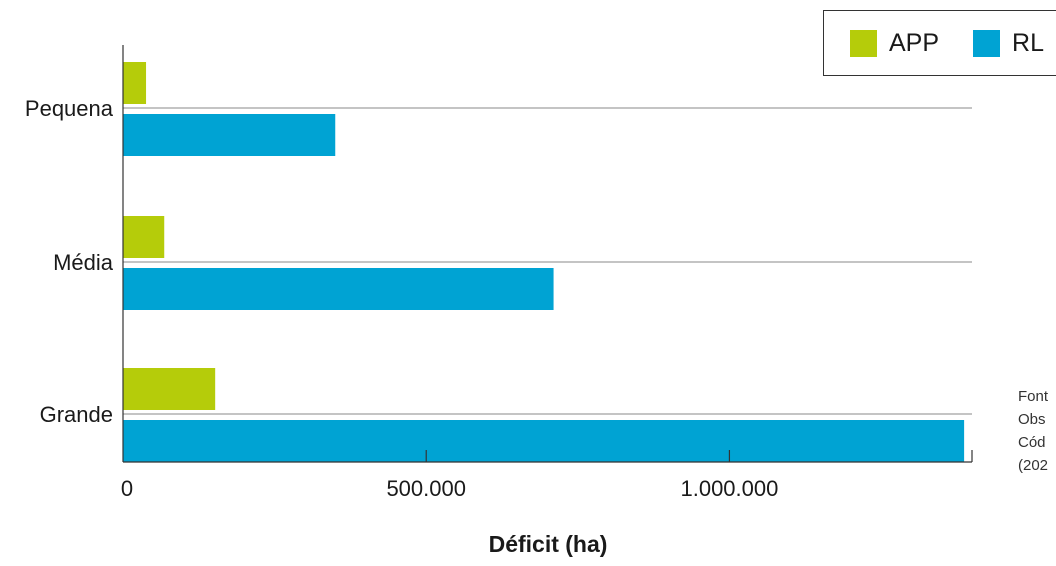 The image size is (1056, 566). Describe the element at coordinates (863, 43) in the screenshot. I see `legend-swatch-app` at that location.